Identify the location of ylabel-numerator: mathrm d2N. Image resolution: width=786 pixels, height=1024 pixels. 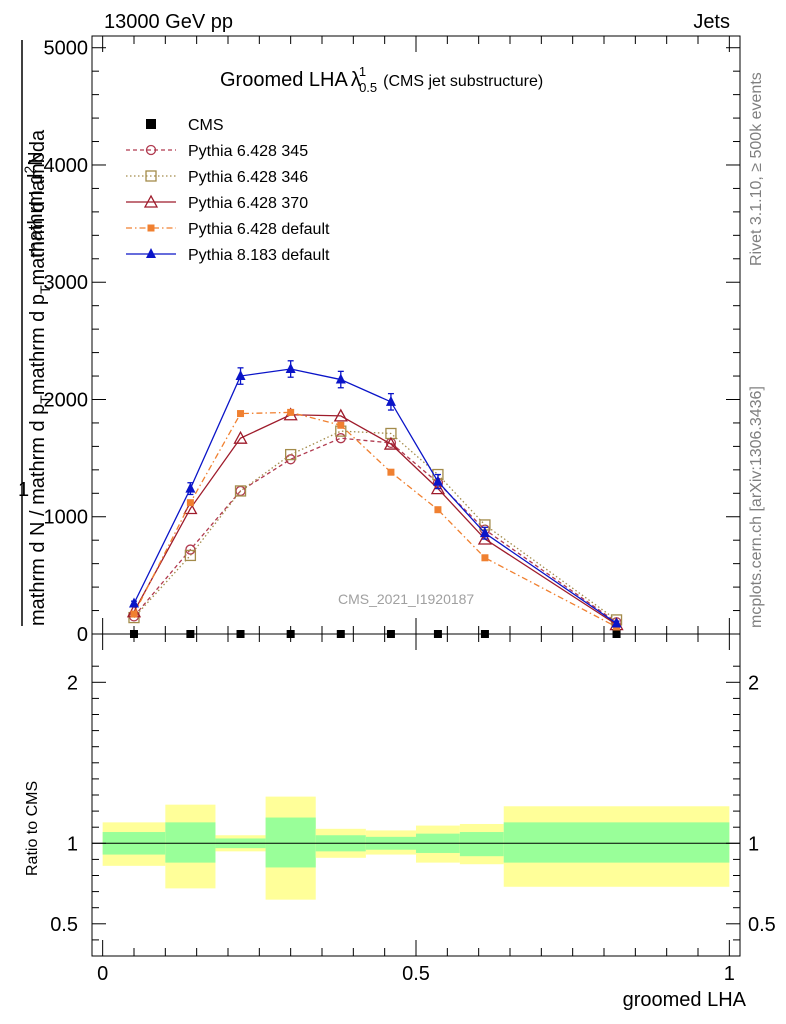
(34, 204).